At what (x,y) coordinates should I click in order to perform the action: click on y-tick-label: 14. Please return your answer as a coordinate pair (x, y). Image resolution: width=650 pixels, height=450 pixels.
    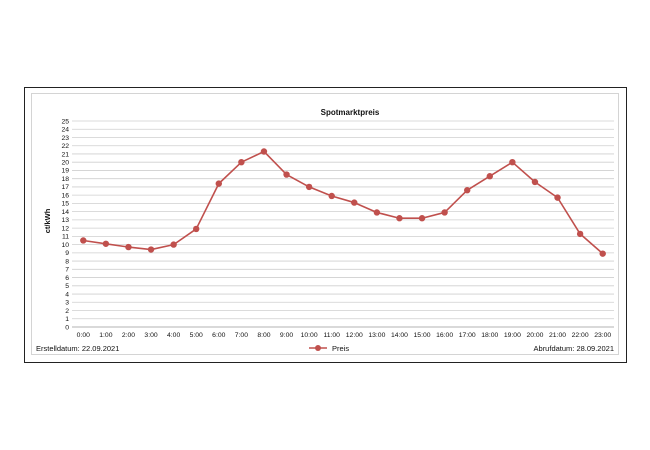
    Looking at the image, I should click on (65, 212).